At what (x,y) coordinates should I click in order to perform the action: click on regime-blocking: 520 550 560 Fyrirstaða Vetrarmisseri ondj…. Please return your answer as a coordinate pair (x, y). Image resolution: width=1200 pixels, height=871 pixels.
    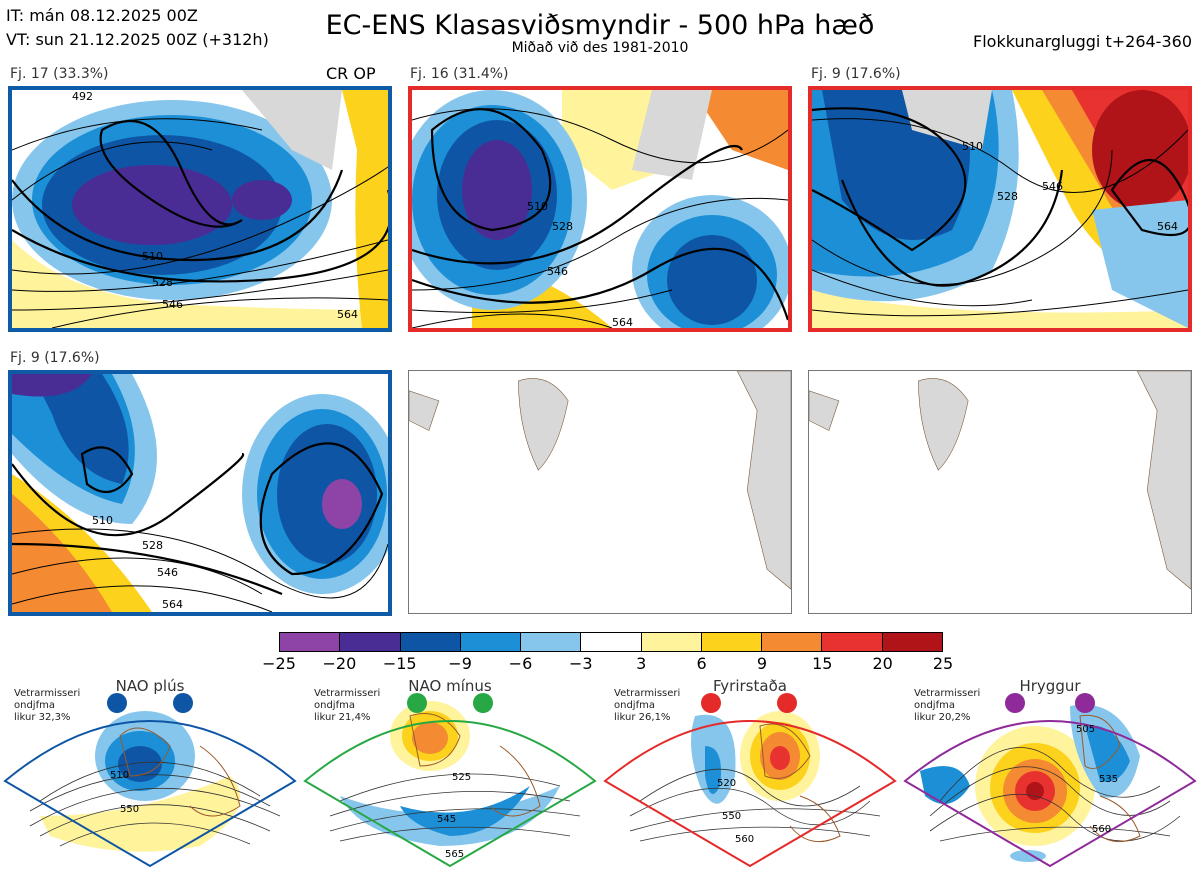
    Looking at the image, I should click on (750, 773).